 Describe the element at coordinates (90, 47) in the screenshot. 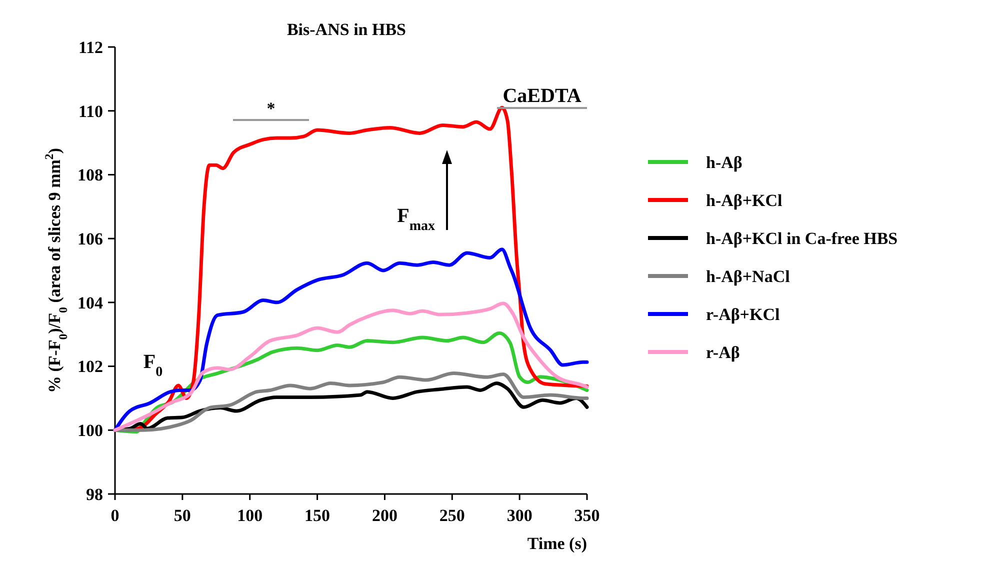

I see `y-tick-label: 112` at that location.